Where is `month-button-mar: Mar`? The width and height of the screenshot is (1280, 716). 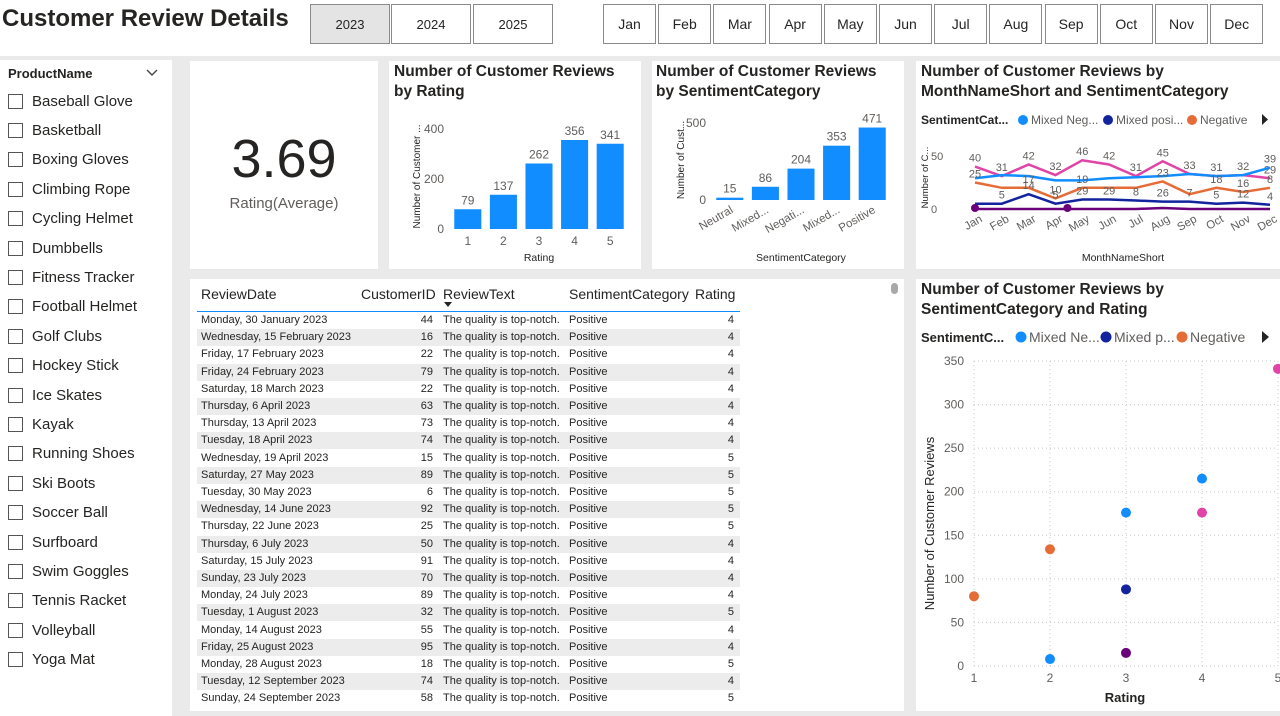 month-button-mar: Mar is located at coordinates (740, 24).